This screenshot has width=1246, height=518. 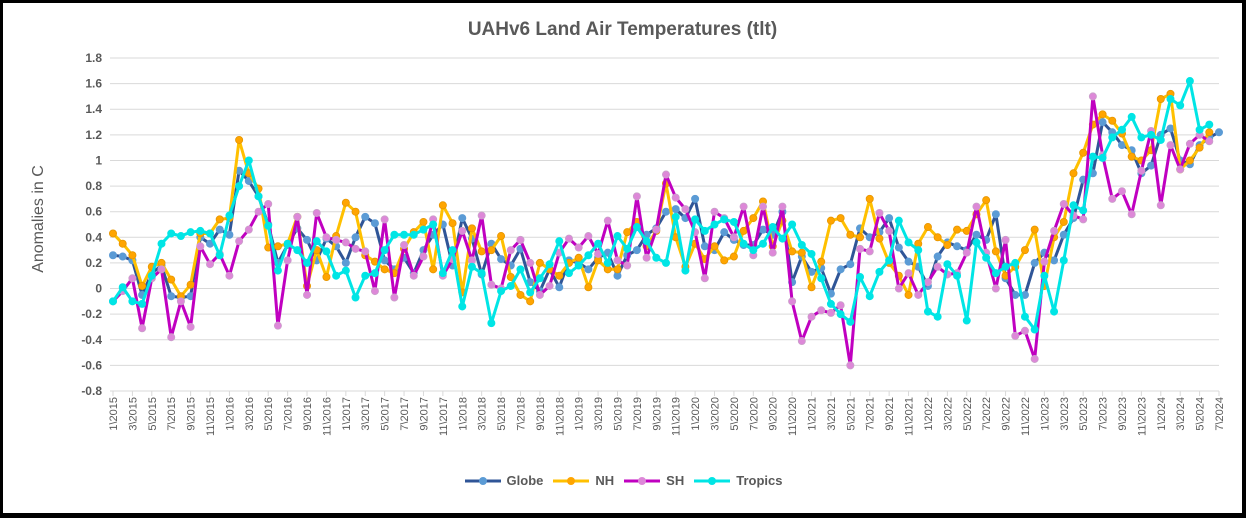 What do you see at coordinates (1045, 414) in the screenshot?
I see `x-tick-label: 1\2023` at bounding box center [1045, 414].